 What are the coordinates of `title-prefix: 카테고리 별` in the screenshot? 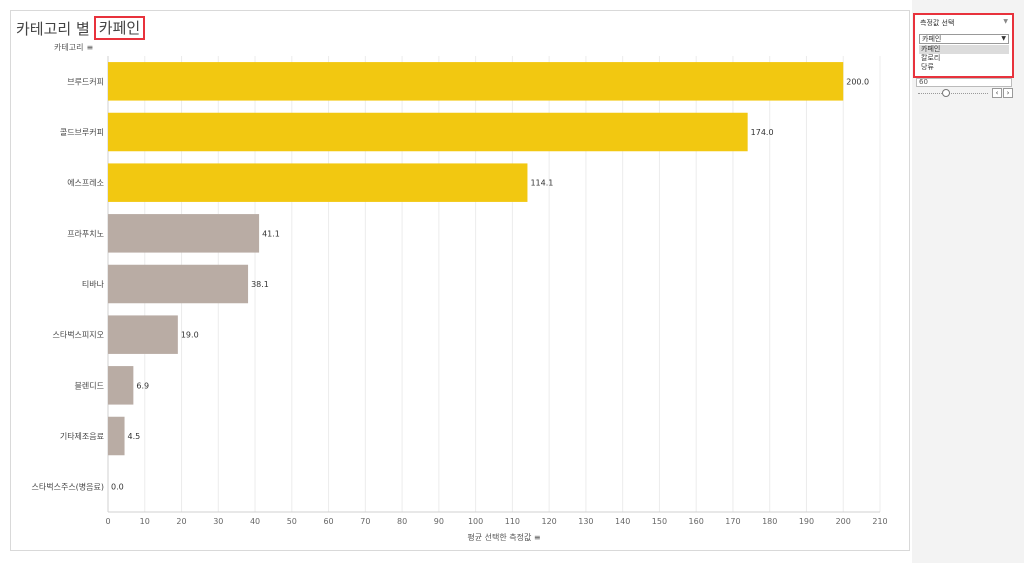 It's located at (53, 28).